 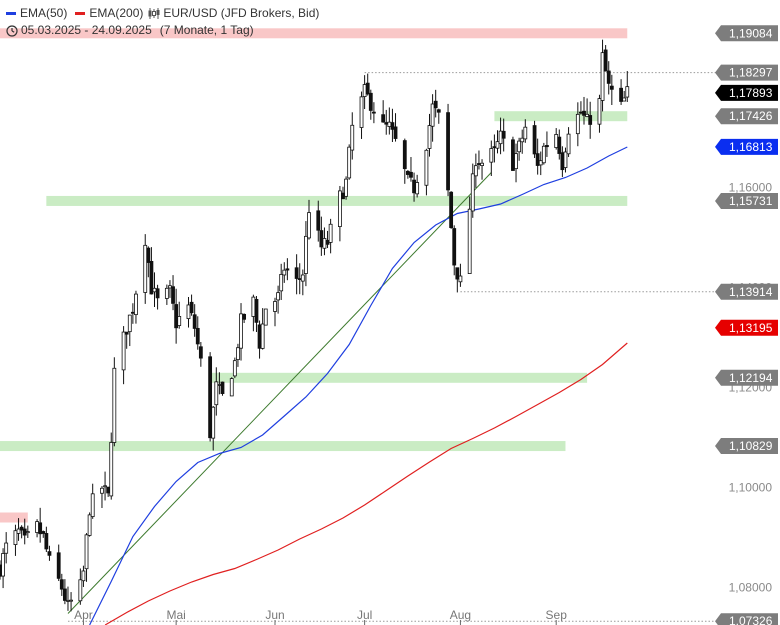 What do you see at coordinates (11, 13) in the screenshot?
I see `ema50-swatch` at bounding box center [11, 13].